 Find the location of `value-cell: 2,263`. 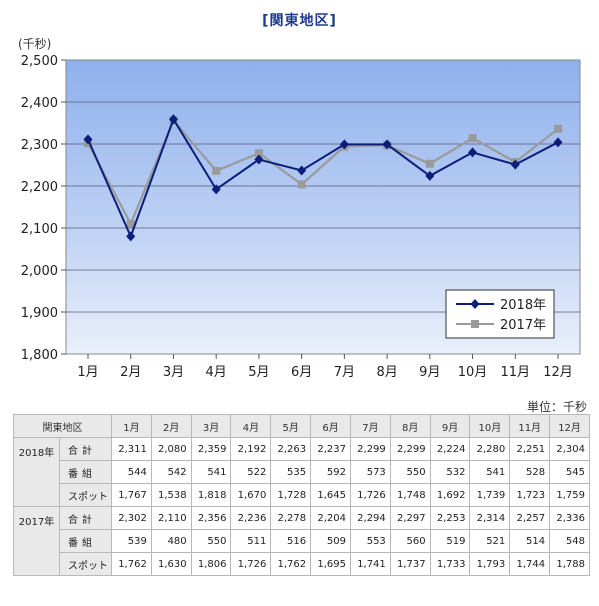

value-cell: 2,263 is located at coordinates (291, 449).